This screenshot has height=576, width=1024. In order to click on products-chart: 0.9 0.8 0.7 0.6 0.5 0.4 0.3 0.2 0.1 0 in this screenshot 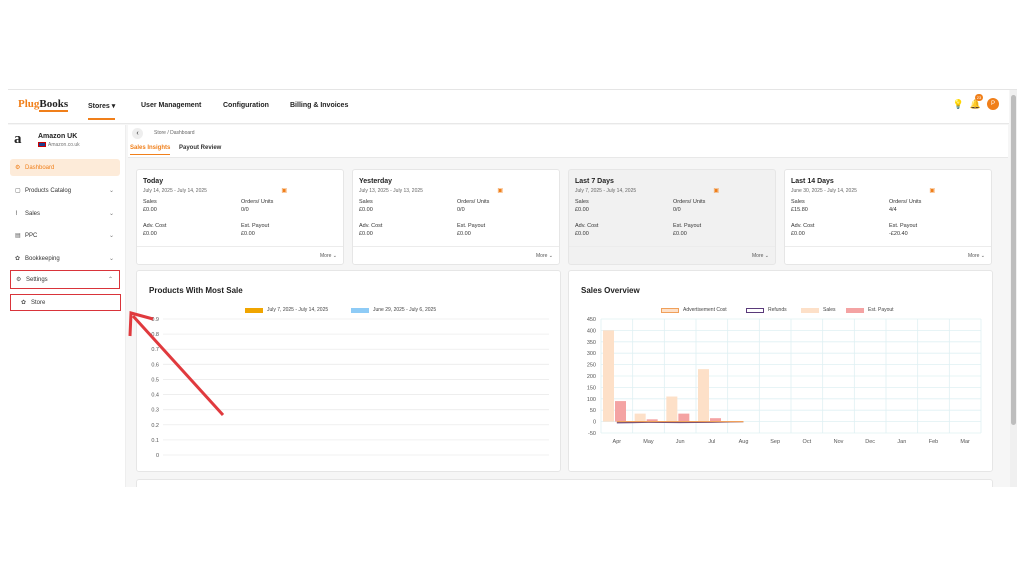, I will do `click(350, 388)`.